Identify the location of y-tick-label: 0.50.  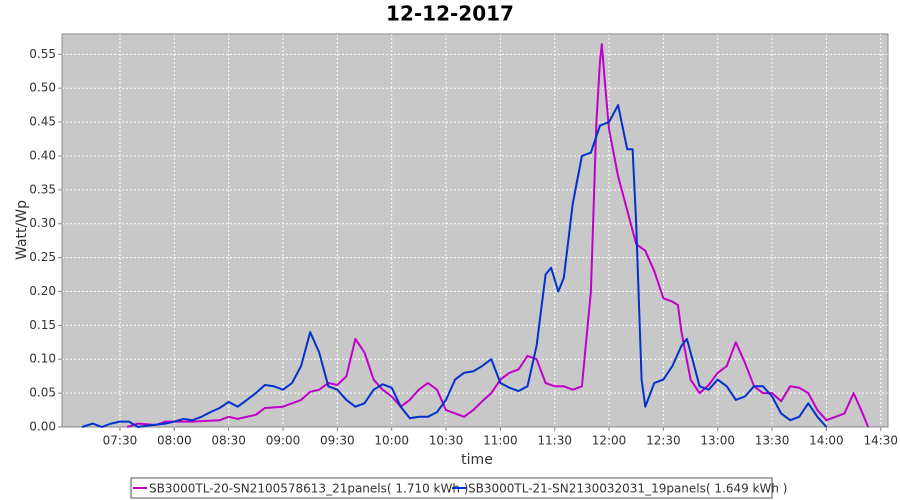
(42, 88).